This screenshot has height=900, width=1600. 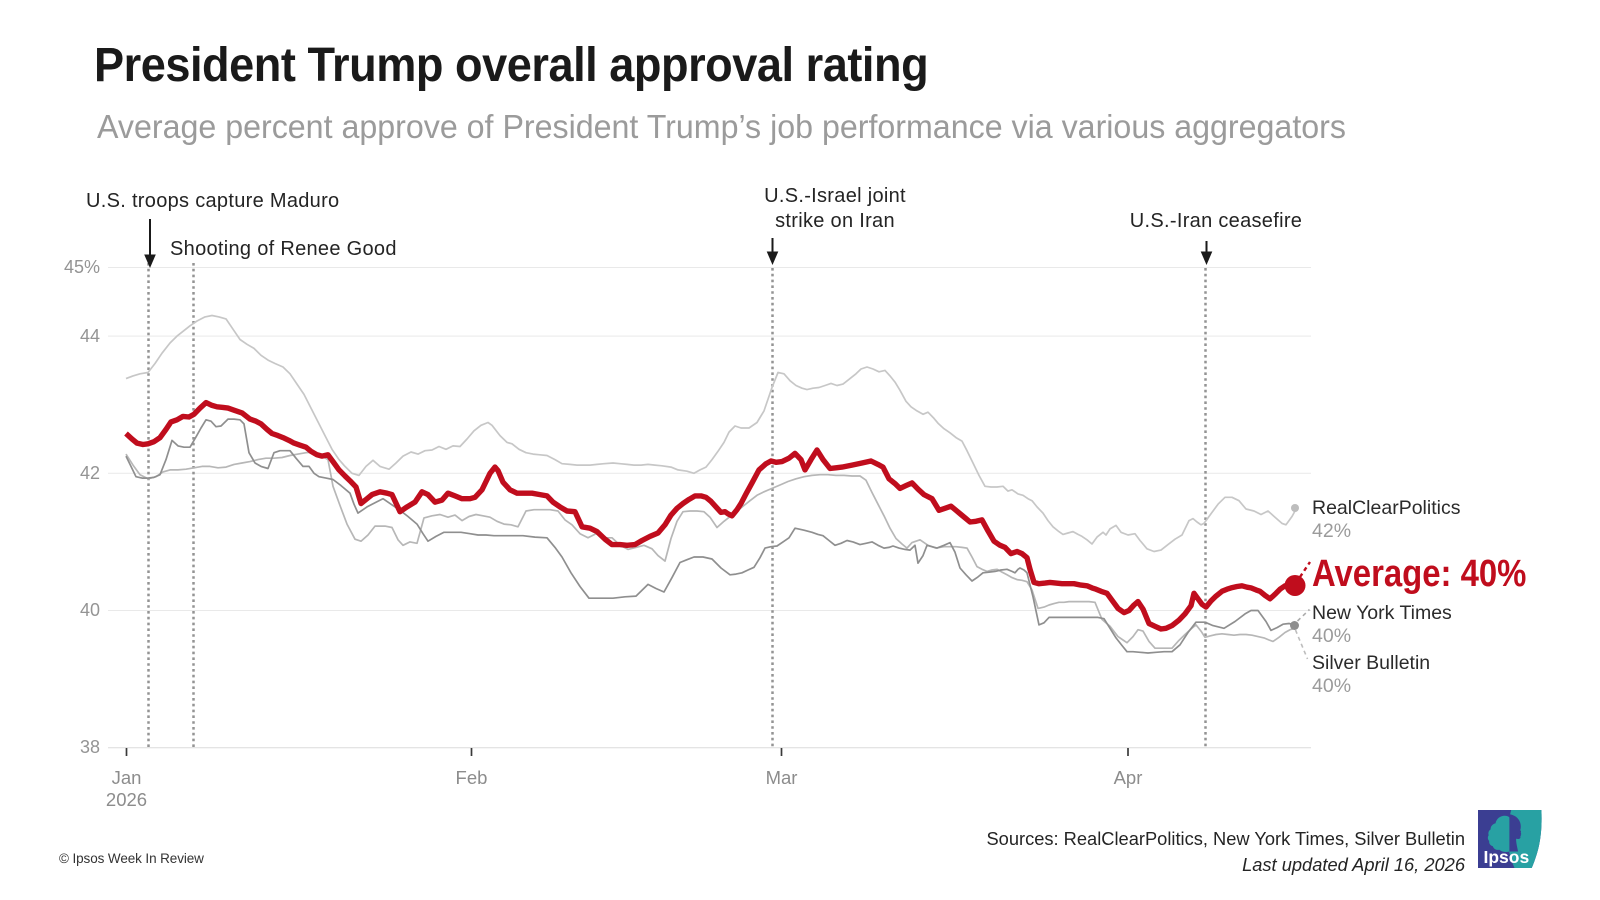 I want to click on svg-text: Ipsos, so click(x=1507, y=857).